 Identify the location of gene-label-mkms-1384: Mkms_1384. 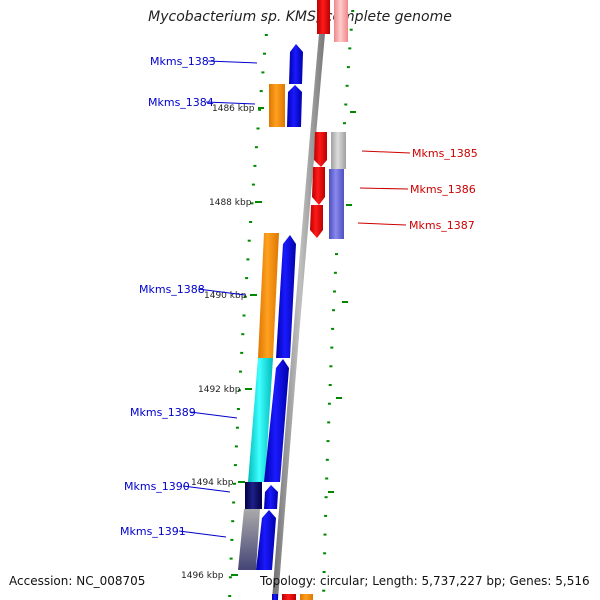
(181, 102).